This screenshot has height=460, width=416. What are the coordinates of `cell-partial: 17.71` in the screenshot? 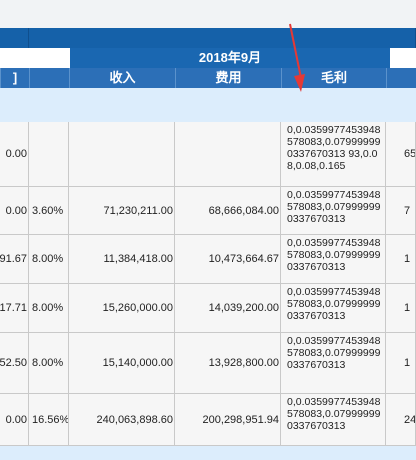 It's located at (14, 308).